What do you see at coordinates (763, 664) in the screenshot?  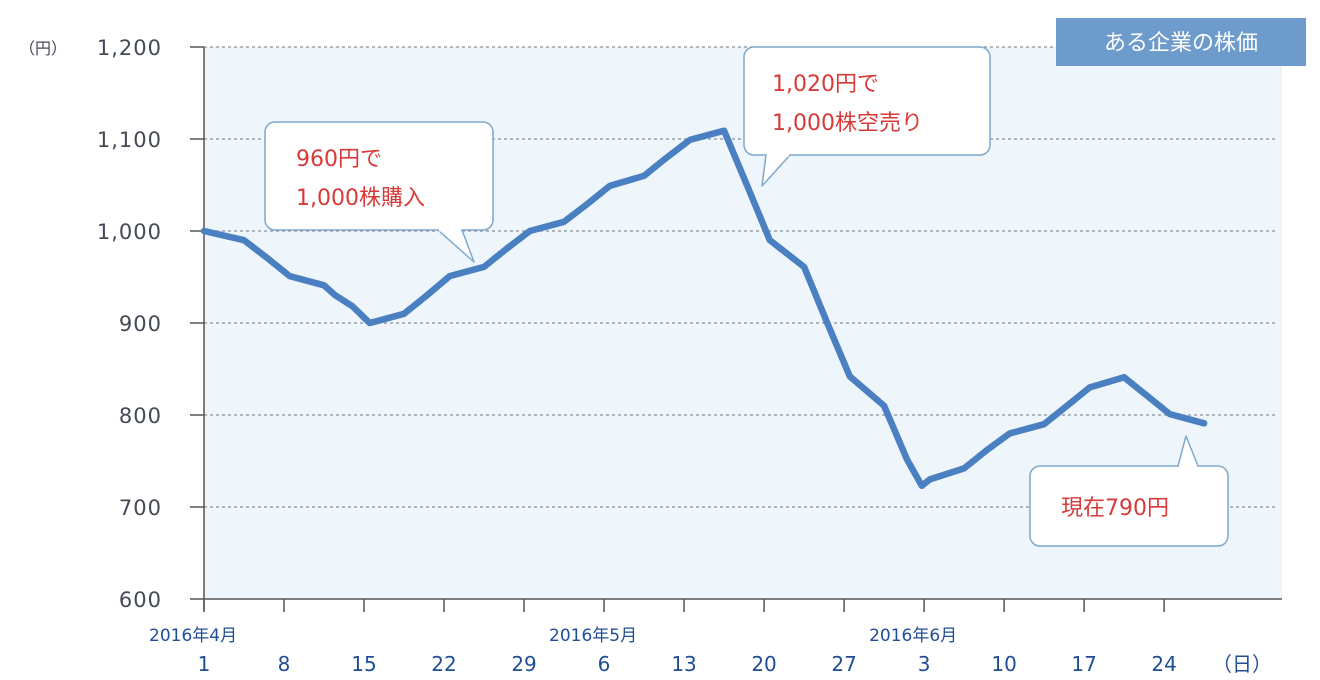 I see `x-tick-label: 20` at bounding box center [763, 664].